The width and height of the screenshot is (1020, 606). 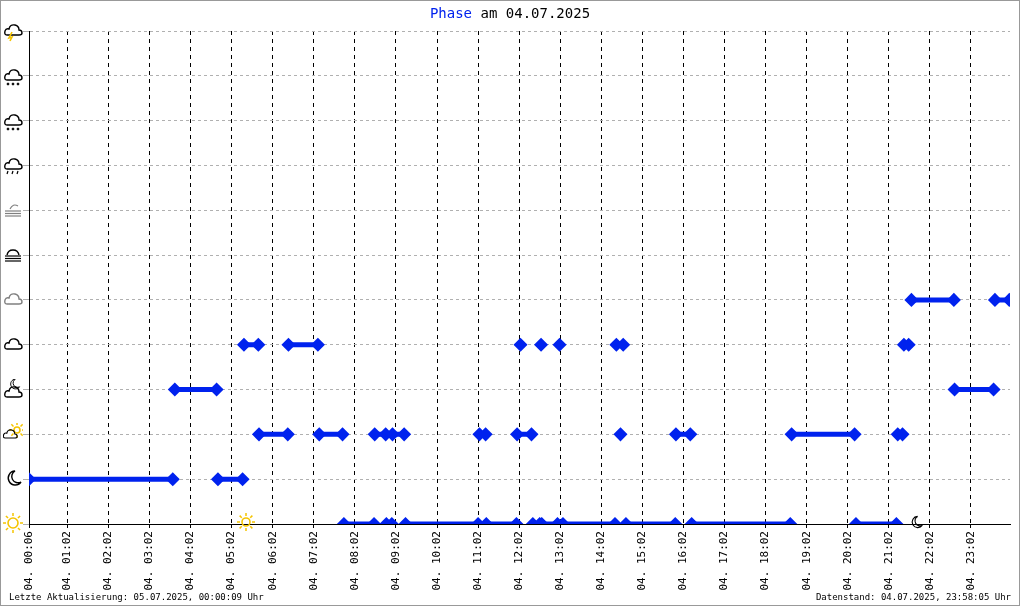 I want to click on x-tick-label: 04. 18:02, so click(x=765, y=561).